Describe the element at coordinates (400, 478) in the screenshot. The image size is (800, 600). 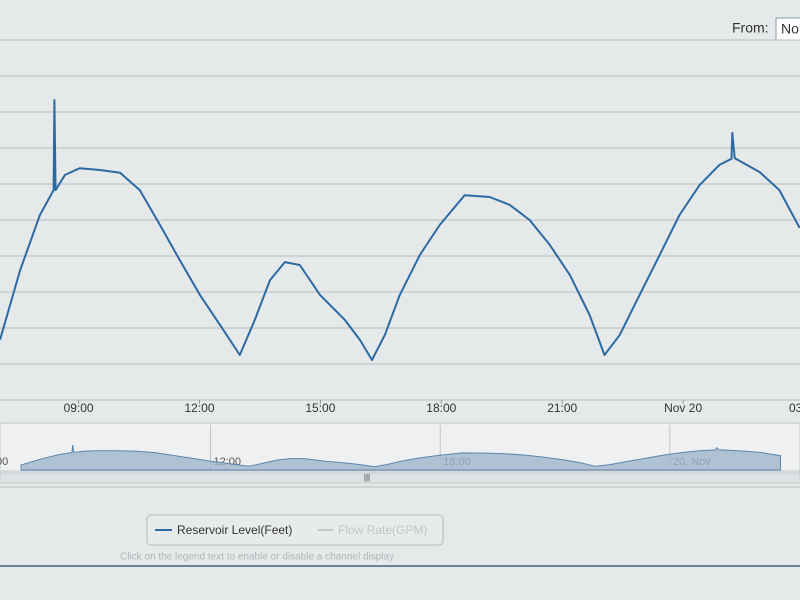
I see `scrollbar` at that location.